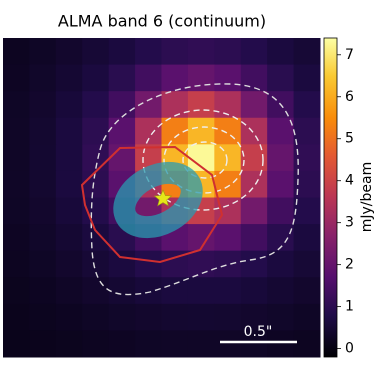 This screenshot has height=389, width=388. Describe the element at coordinates (152, 204) in the screenshot. I see `region` at that location.